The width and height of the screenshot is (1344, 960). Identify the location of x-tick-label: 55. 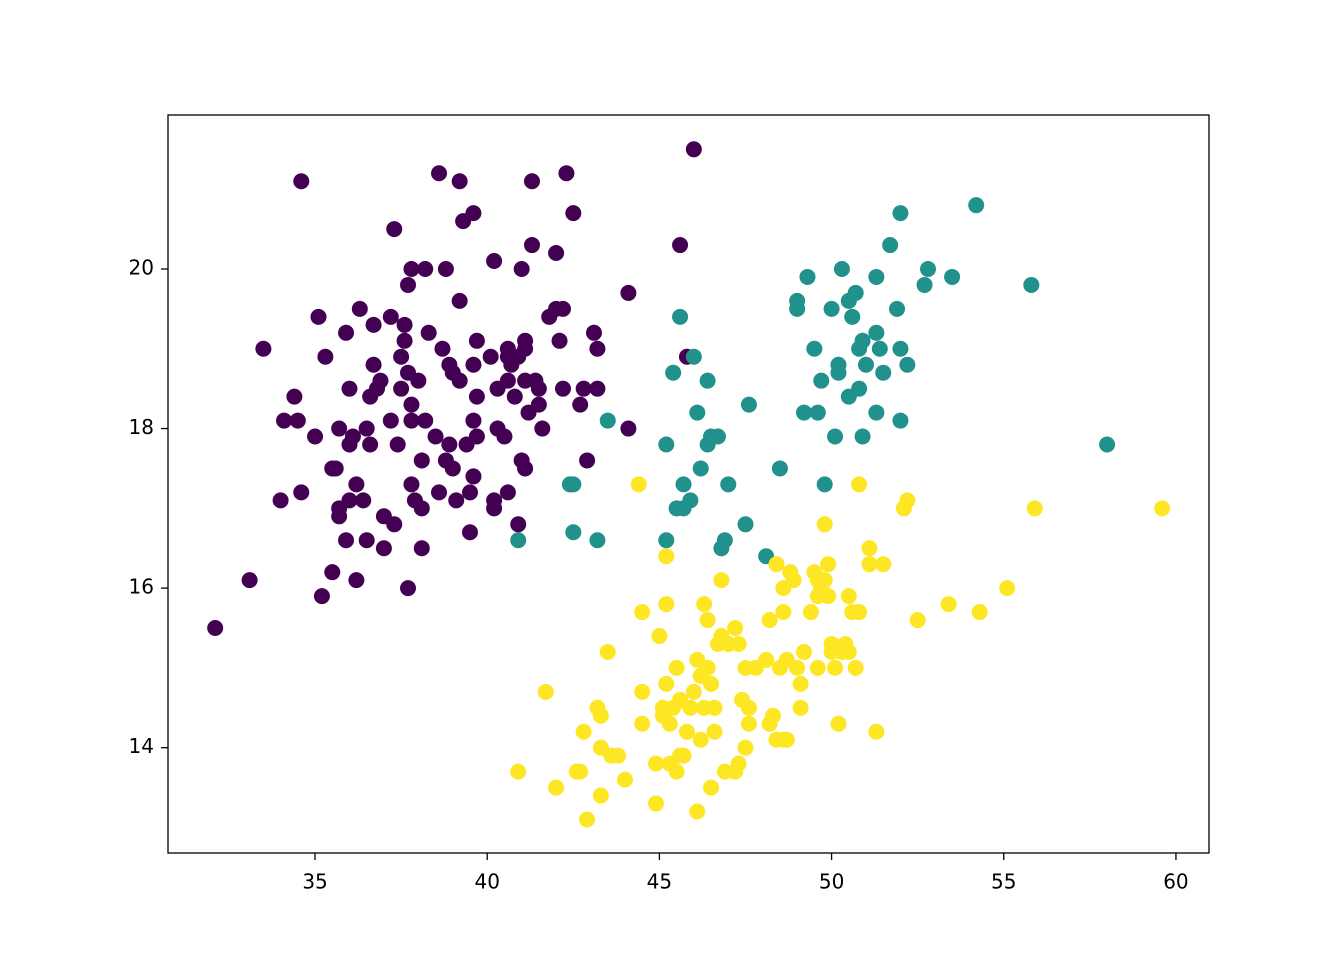
(1003, 882).